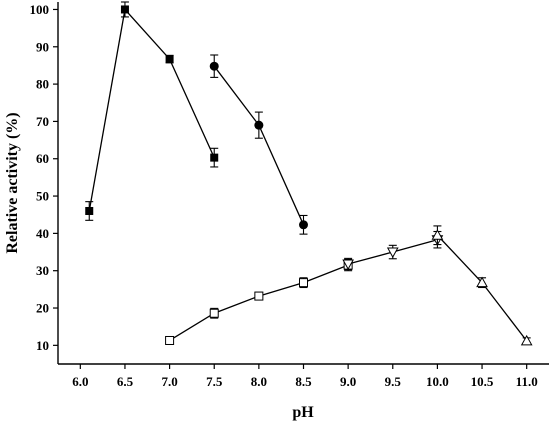 The width and height of the screenshot is (550, 426). I want to click on y-tick-label: 40, so click(42, 233).